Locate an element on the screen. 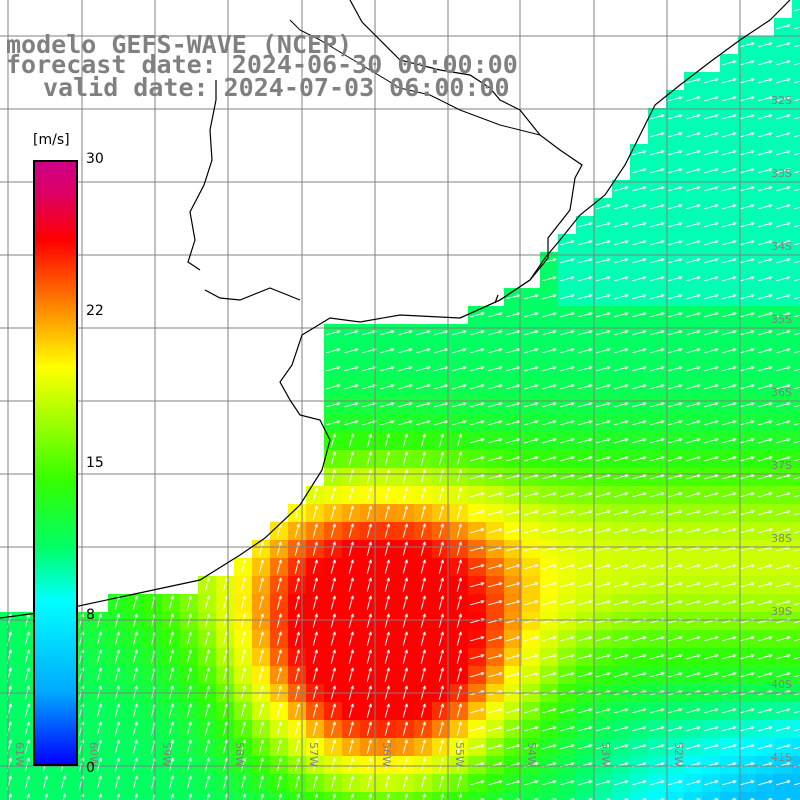 The width and height of the screenshot is (800, 800). colorbar-unit: [m/s] is located at coordinates (51, 140).